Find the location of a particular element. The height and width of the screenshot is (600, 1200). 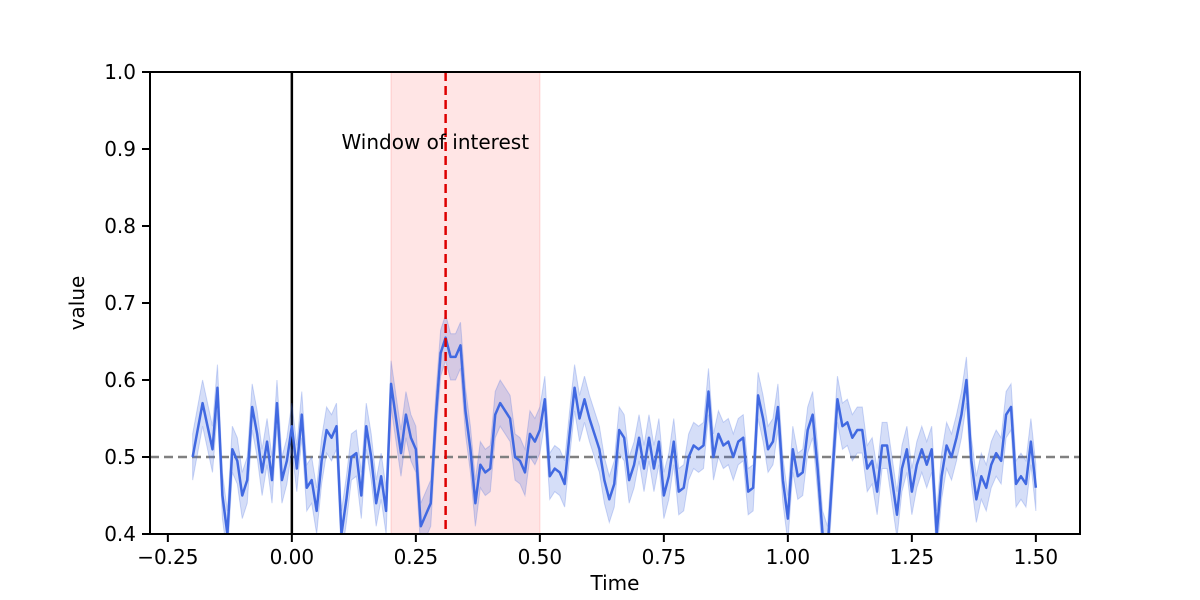

y-tick-label: 0.8 is located at coordinates (120, 226).